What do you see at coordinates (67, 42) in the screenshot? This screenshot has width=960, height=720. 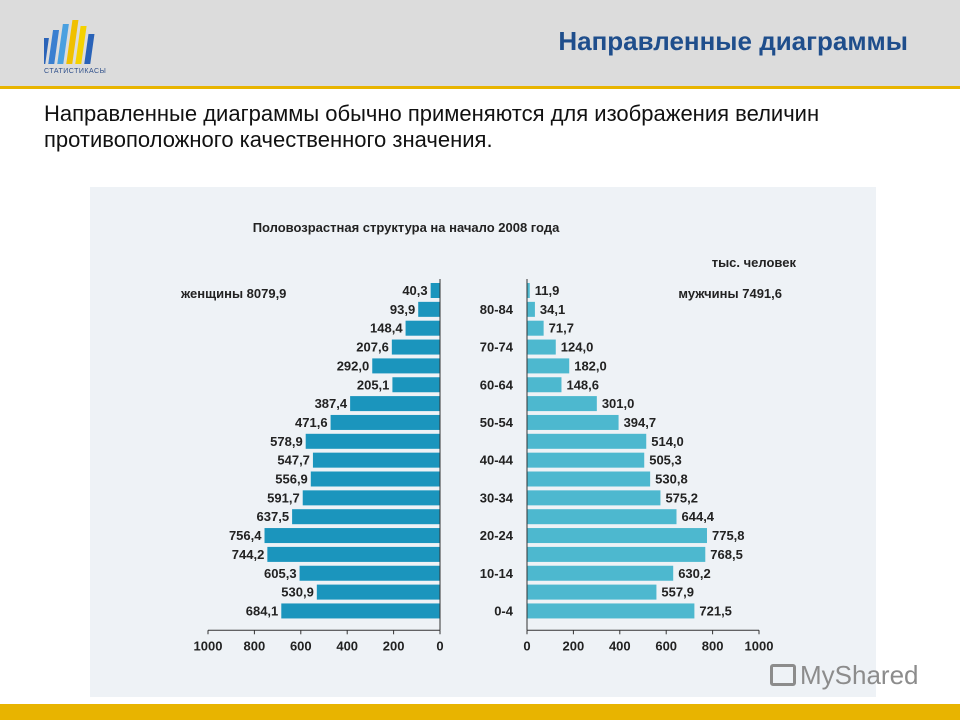 I see `logo-bars-icon` at bounding box center [67, 42].